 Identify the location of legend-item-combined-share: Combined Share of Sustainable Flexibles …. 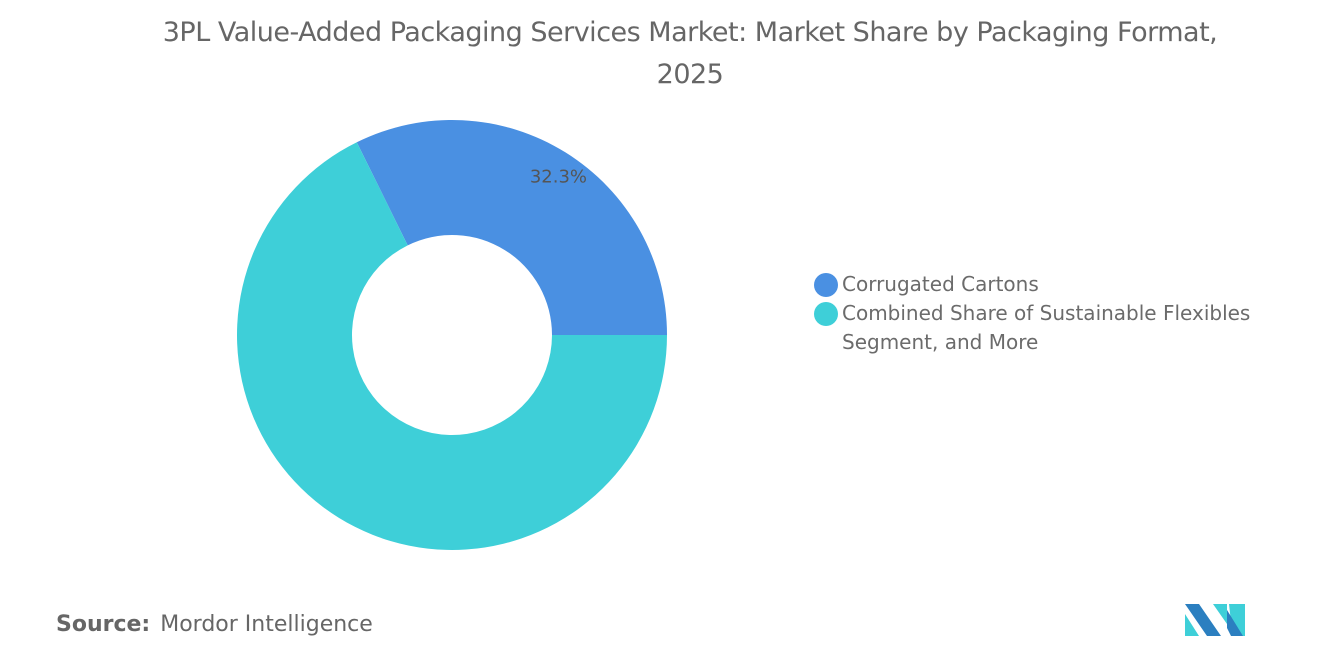
(1038, 328).